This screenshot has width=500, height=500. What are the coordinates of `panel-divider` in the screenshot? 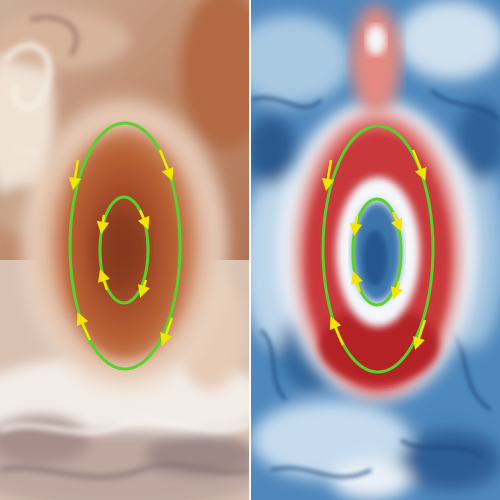 It's located at (250, 250).